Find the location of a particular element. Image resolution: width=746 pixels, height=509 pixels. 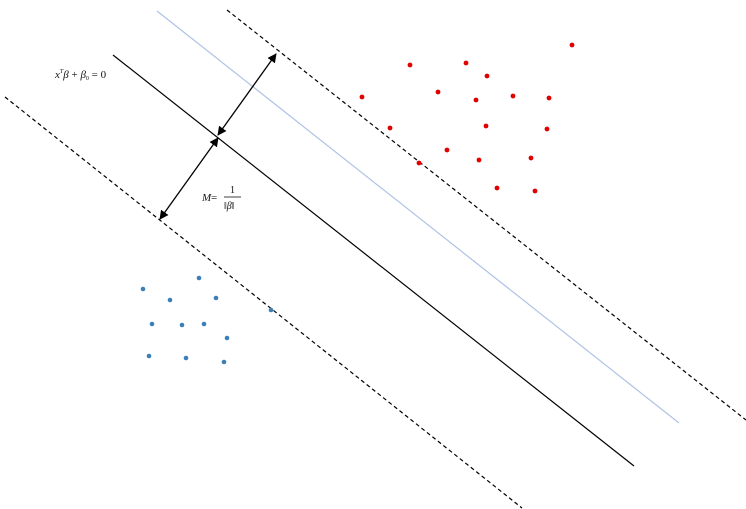

margin-formula: M = 1 ‖β‖ is located at coordinates (221, 198).